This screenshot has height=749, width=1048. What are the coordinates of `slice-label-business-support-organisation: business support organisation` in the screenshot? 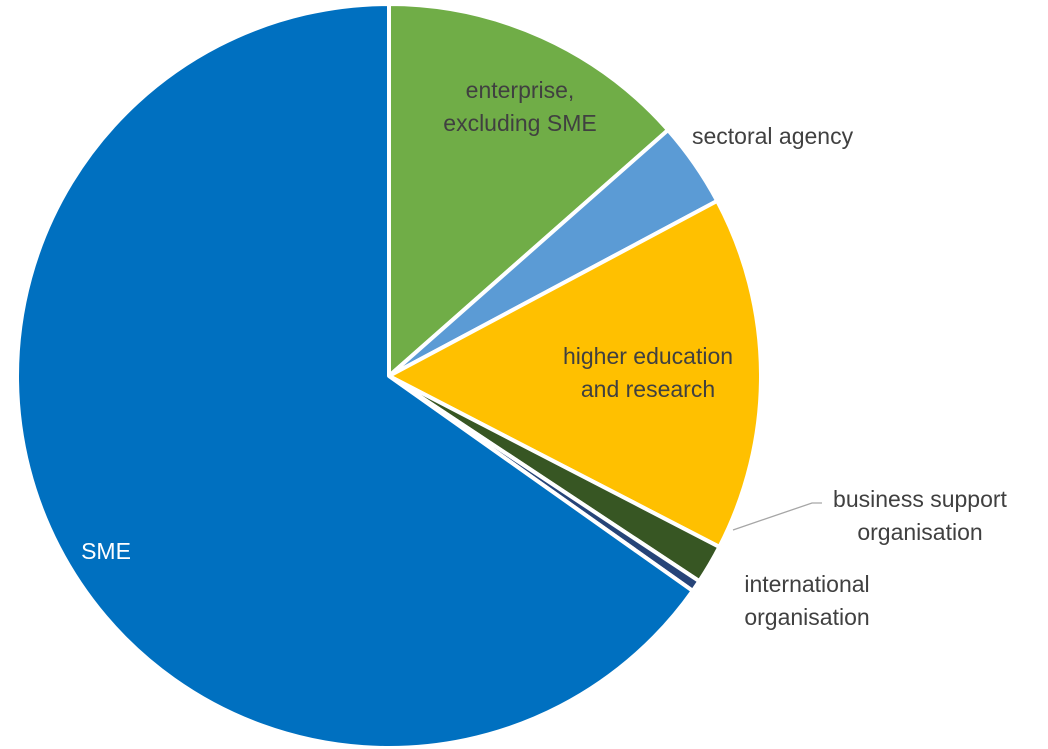 It's located at (920, 515).